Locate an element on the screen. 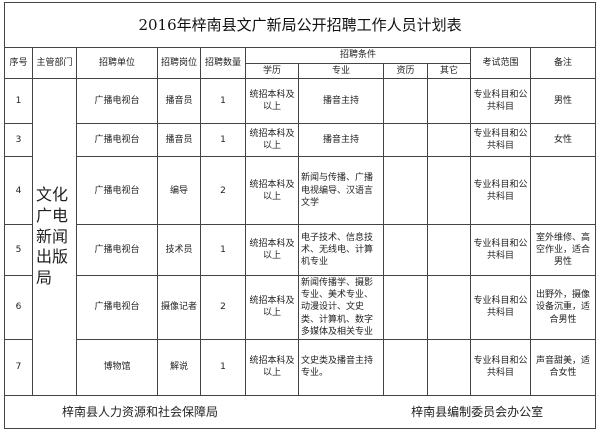 This screenshot has height=439, width=600. cell-dept: 文化广电新闻出版局 is located at coordinates (54, 237).